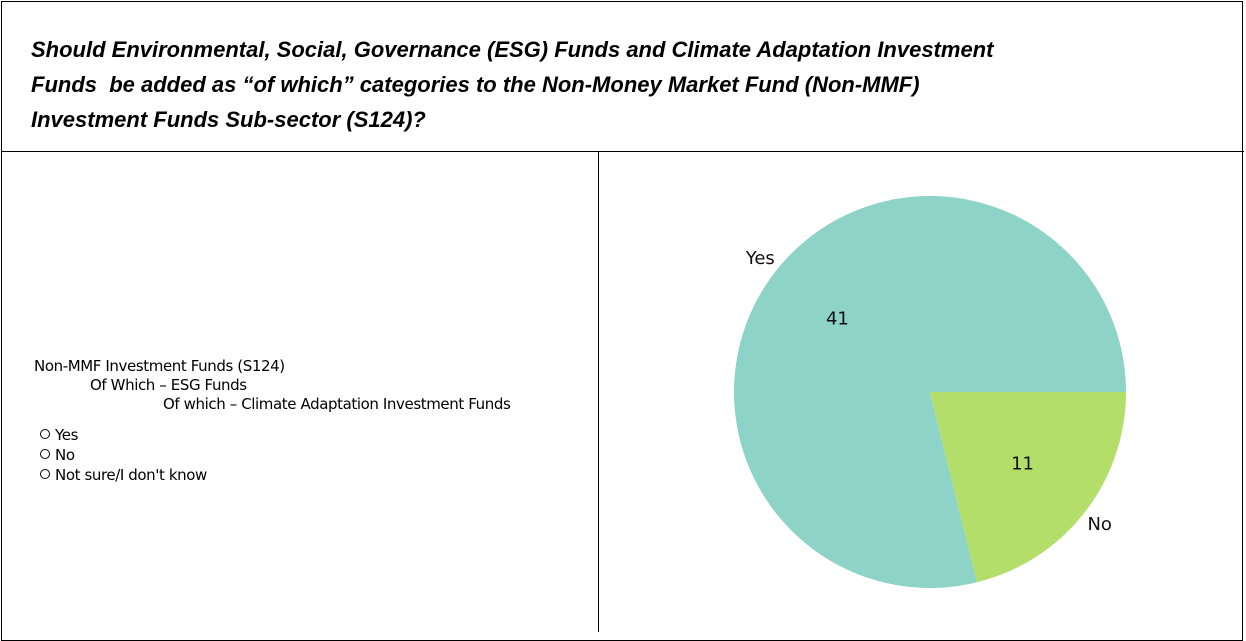 The height and width of the screenshot is (641, 1246). I want to click on option-label: Not sure/I don't know, so click(131, 475).